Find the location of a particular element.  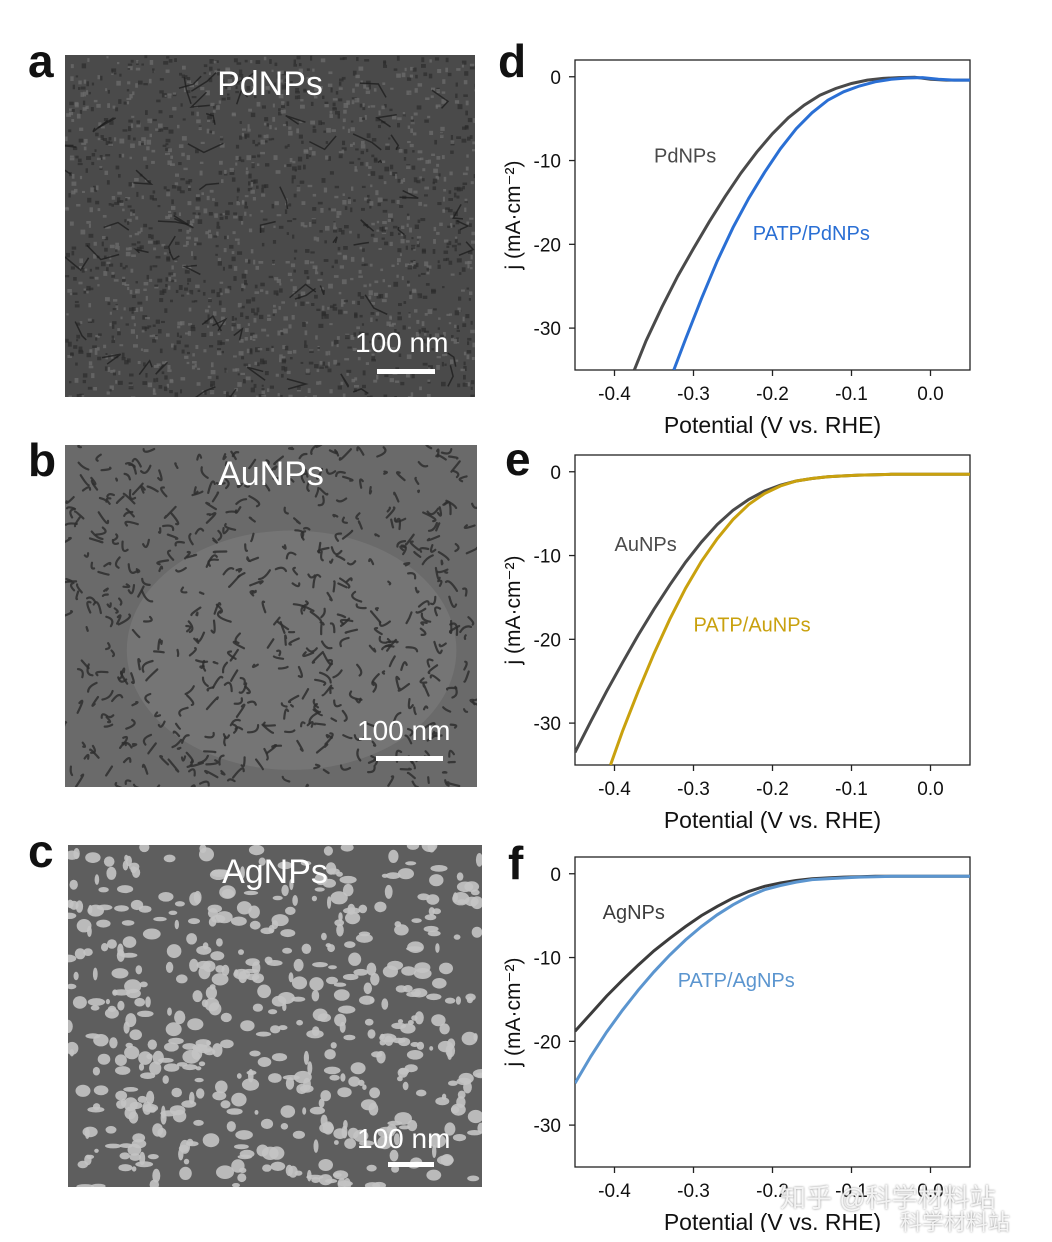

series-line-aunps is located at coordinates (772, 613).